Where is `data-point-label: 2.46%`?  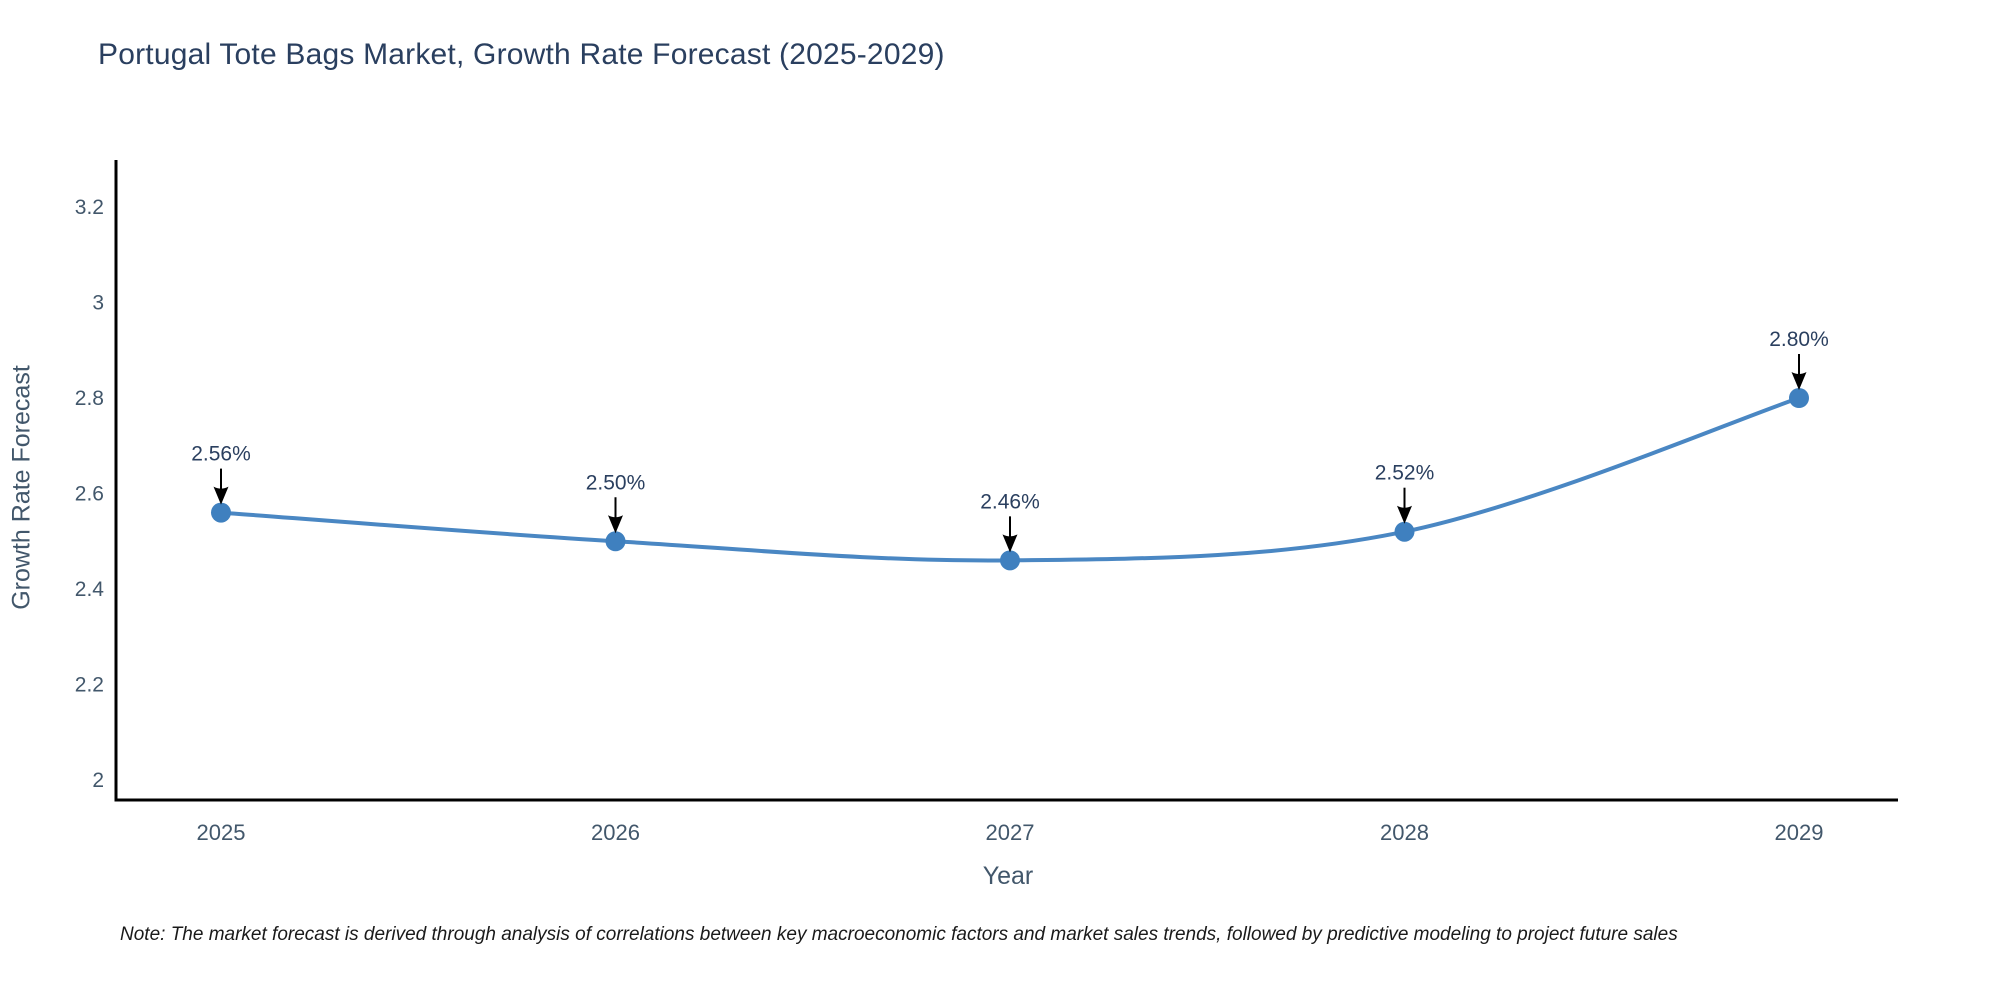
data-point-label: 2.46% is located at coordinates (1010, 501).